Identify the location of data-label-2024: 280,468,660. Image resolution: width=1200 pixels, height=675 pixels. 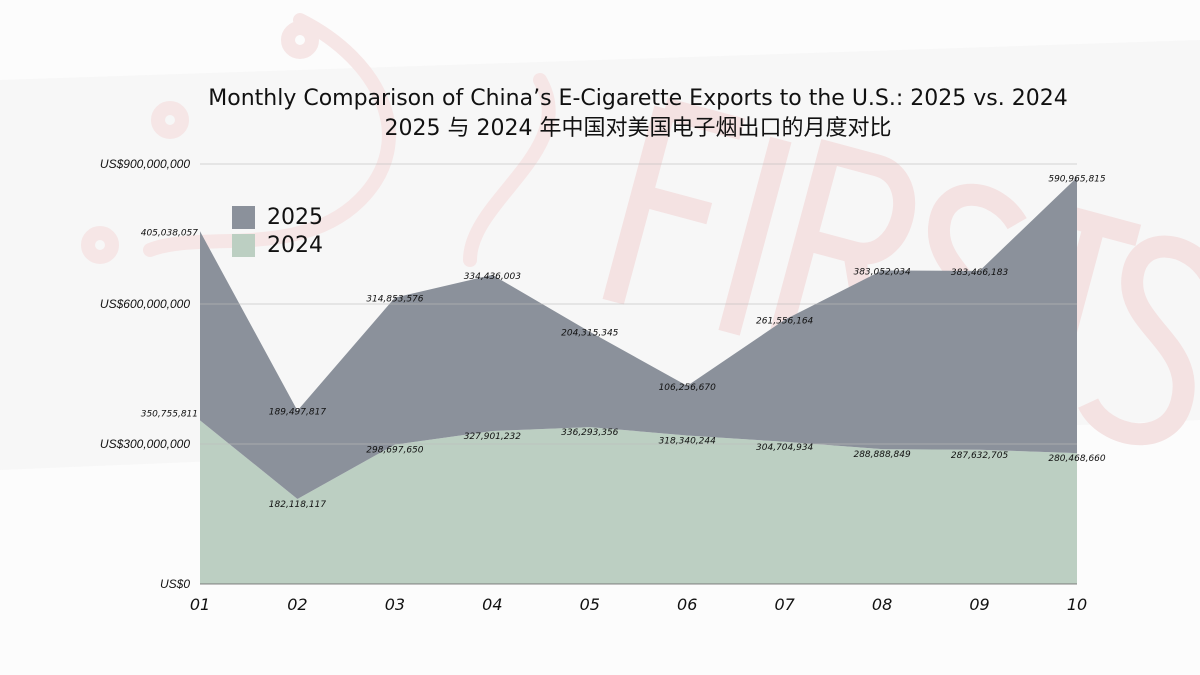
(1077, 459).